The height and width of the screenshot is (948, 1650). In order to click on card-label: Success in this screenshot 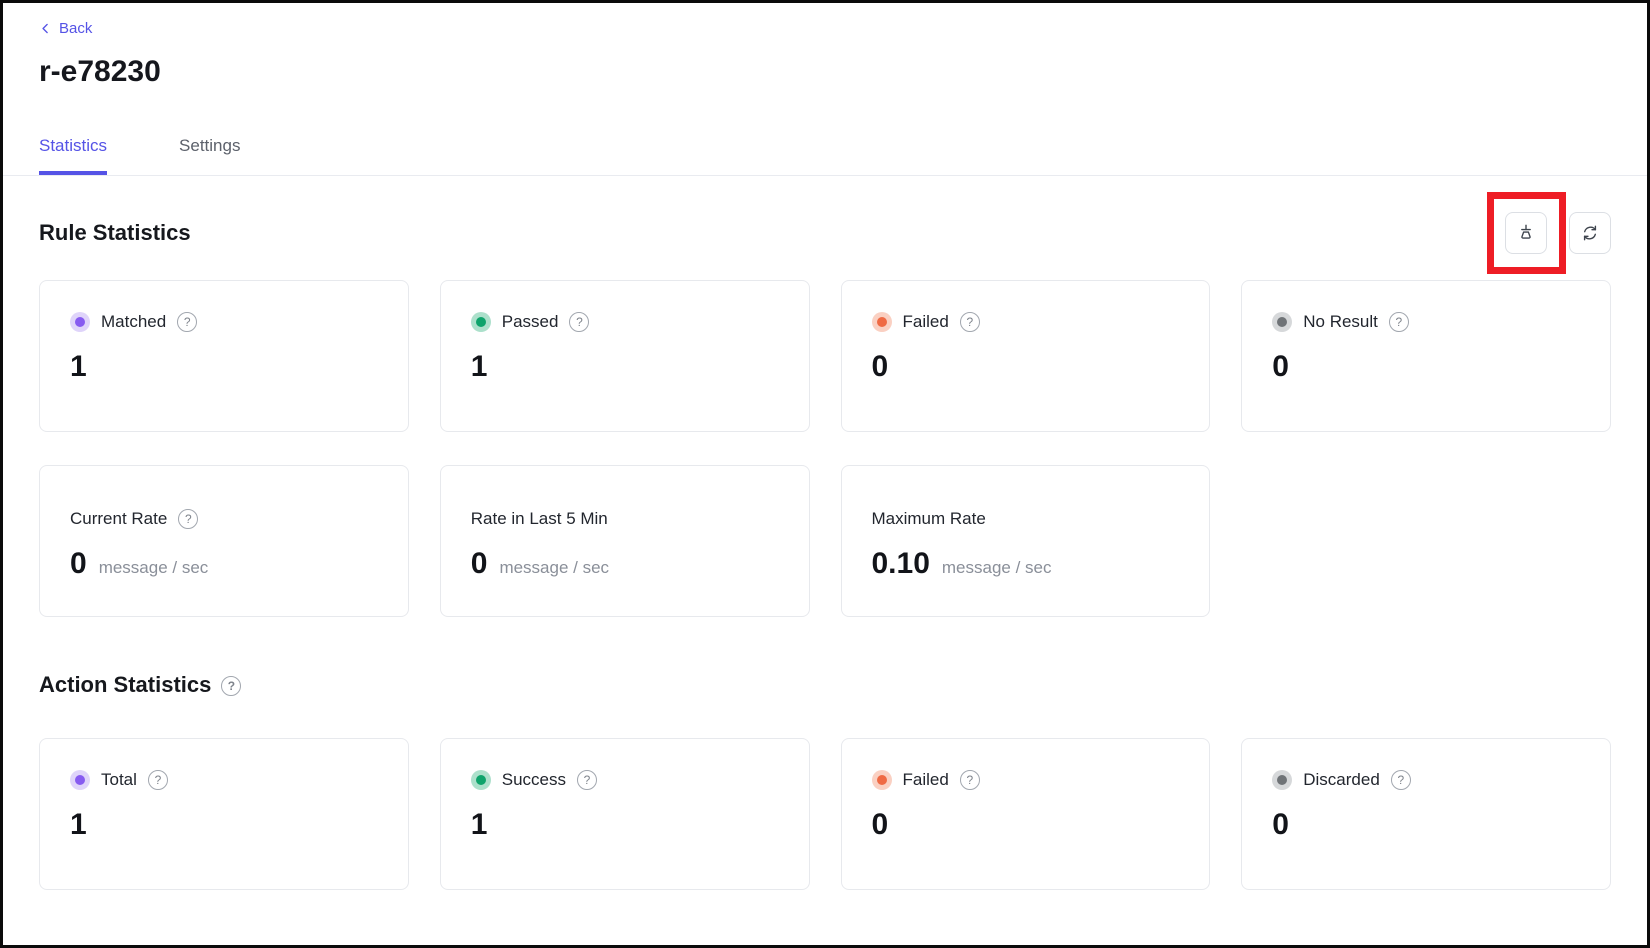, I will do `click(533, 779)`.